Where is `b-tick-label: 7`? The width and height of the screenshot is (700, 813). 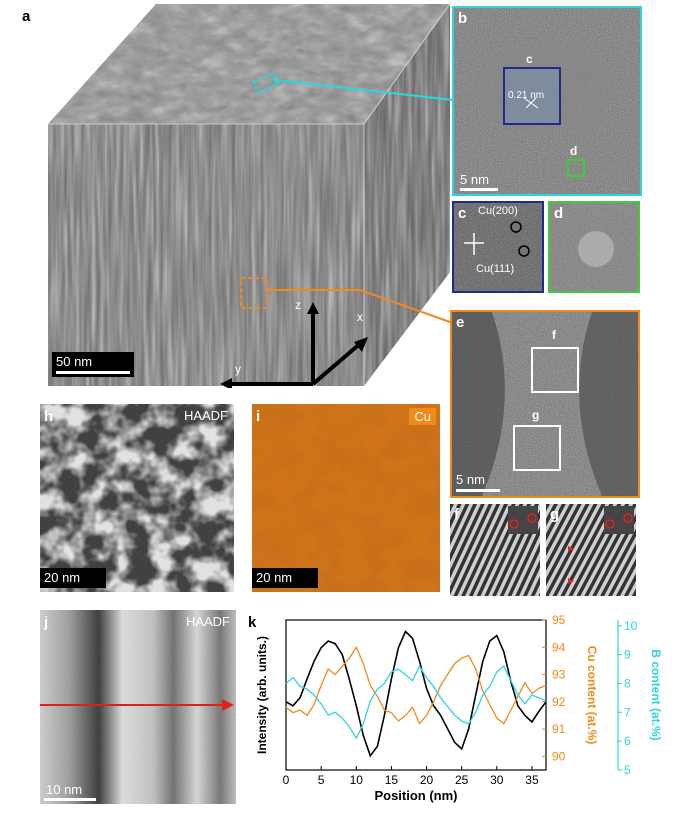 b-tick-label: 7 is located at coordinates (627, 712).